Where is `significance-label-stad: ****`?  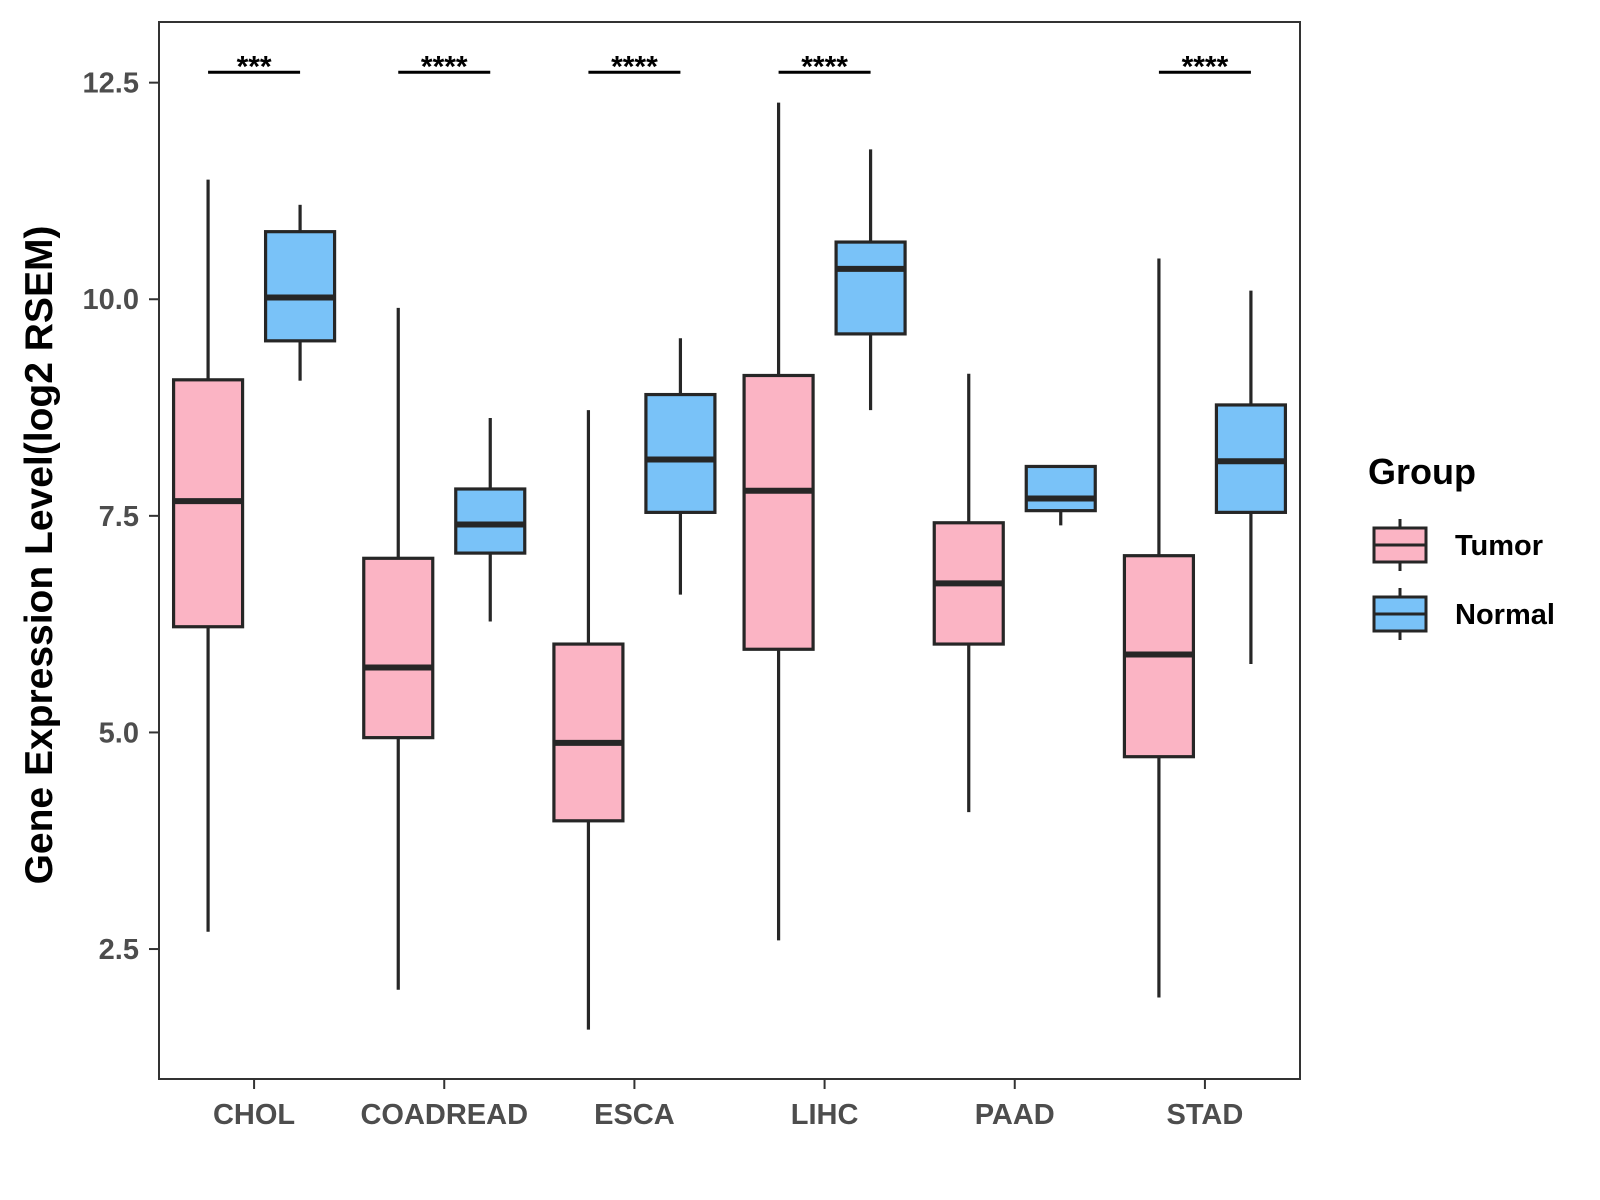
significance-label-stad: **** is located at coordinates (1205, 66).